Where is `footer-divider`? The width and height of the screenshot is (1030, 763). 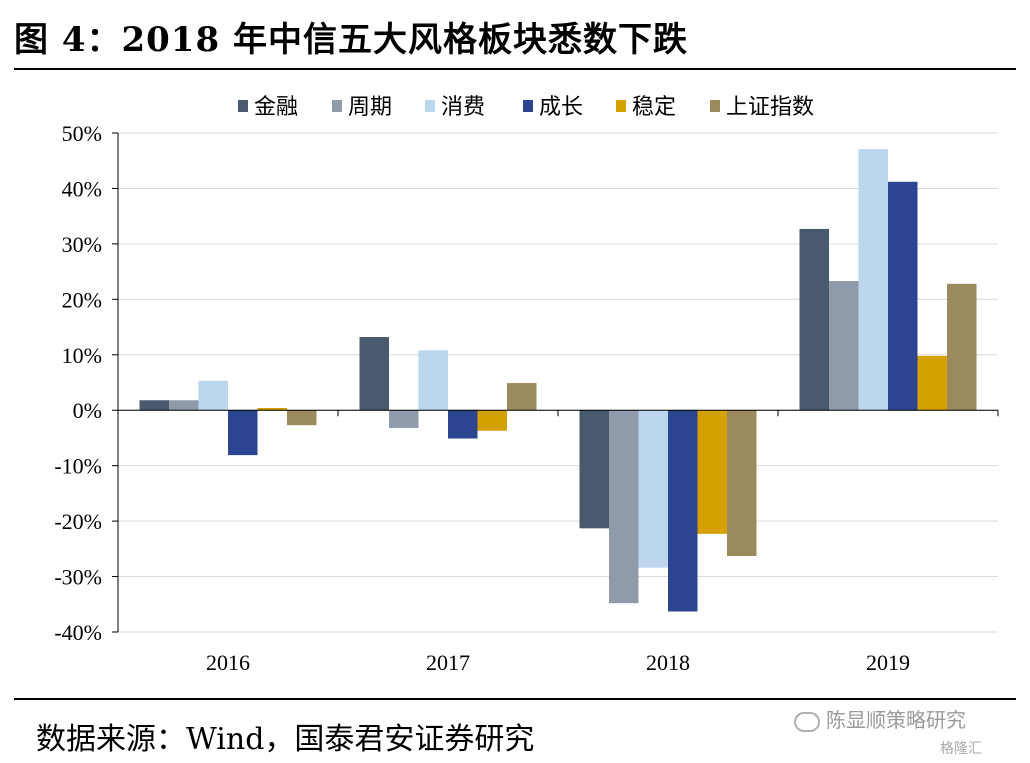
footer-divider is located at coordinates (515, 699).